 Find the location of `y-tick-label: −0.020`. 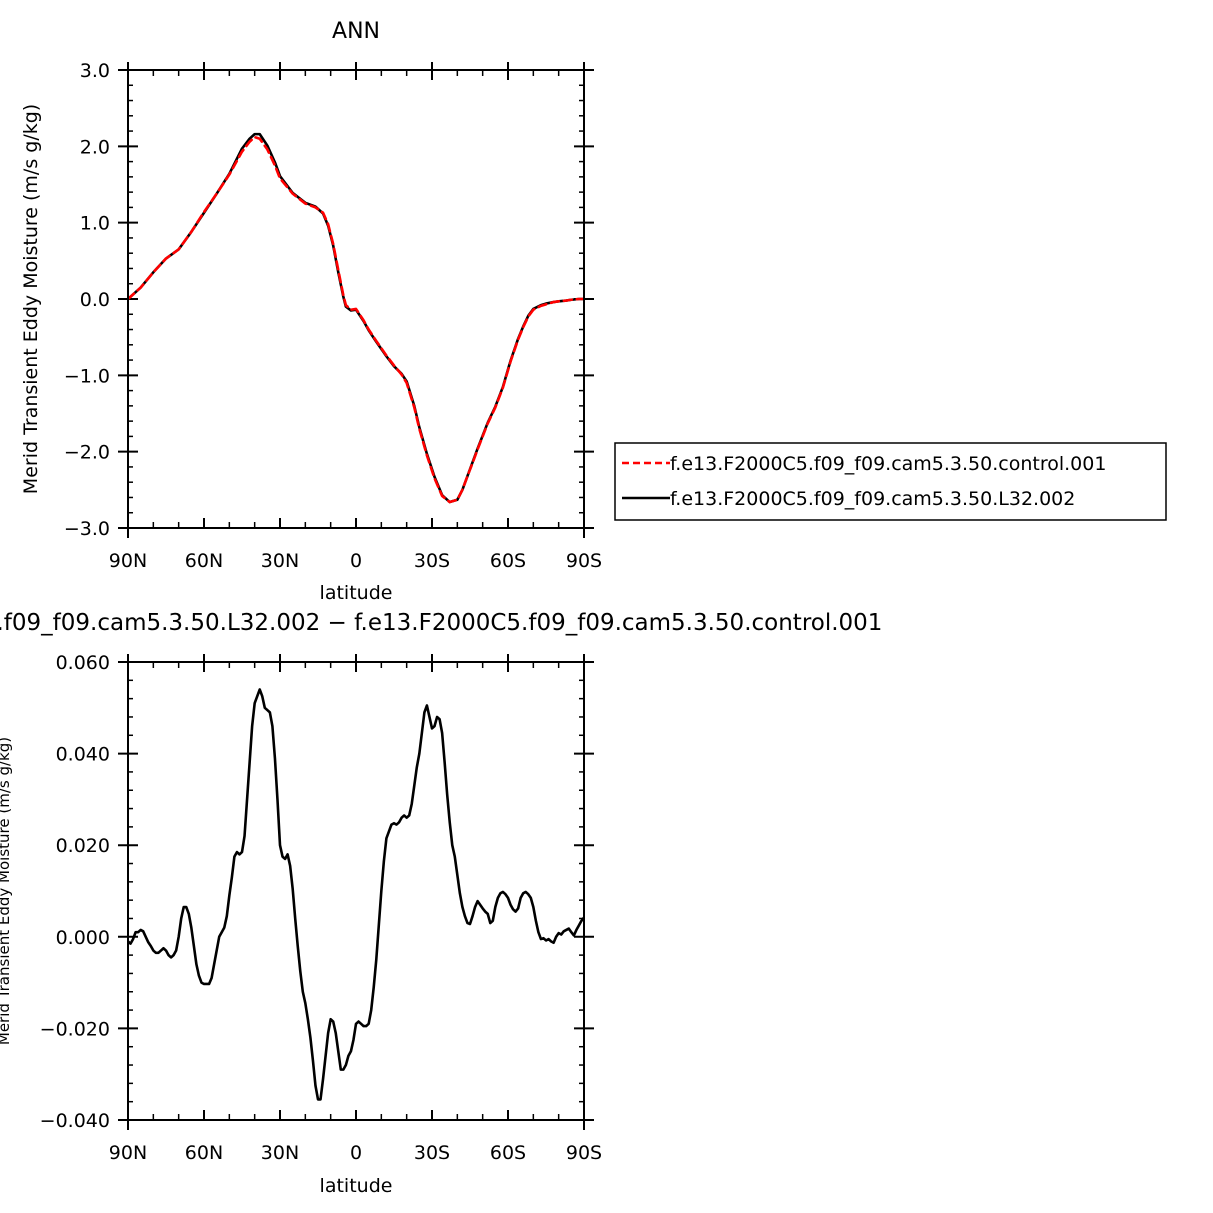

y-tick-label: −0.020 is located at coordinates (75, 1029).